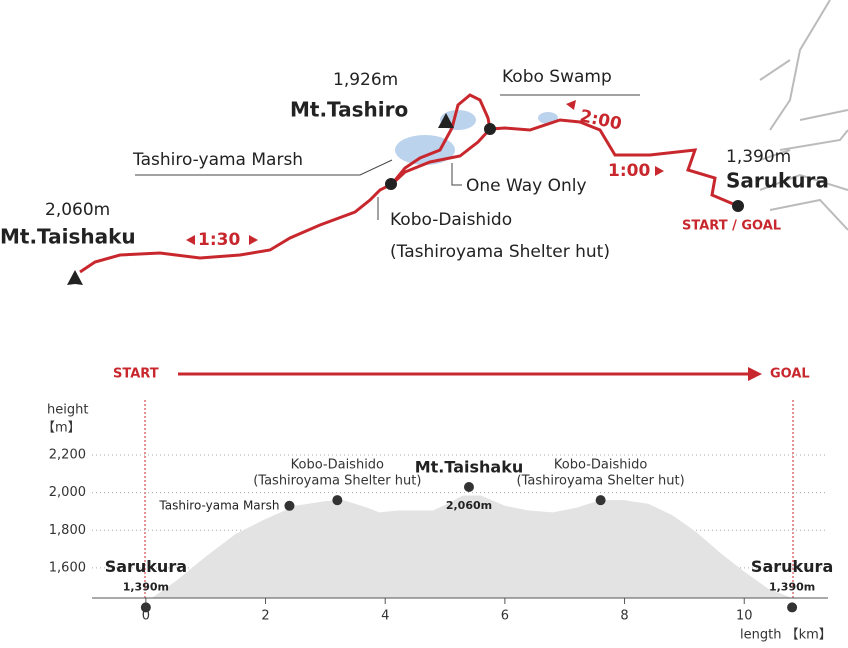  Describe the element at coordinates (500, 252) in the screenshot. I see `label: (Tashiroyama Shelter hut)` at that location.